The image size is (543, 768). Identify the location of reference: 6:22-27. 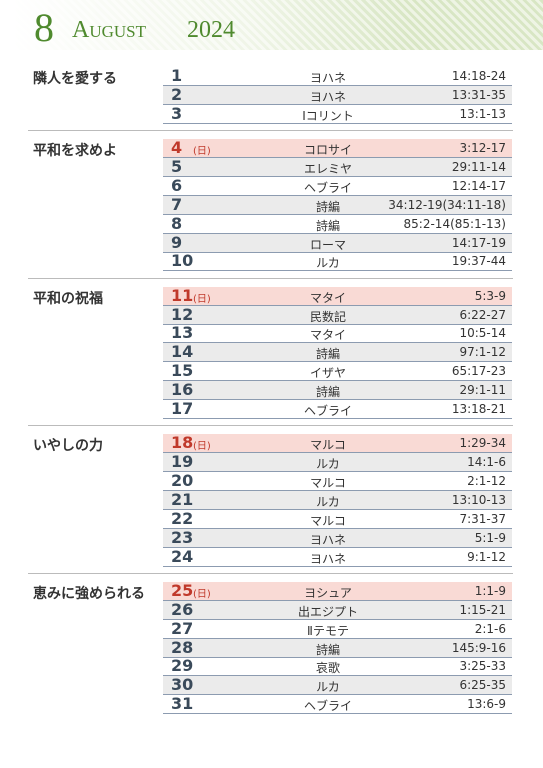
(482, 314).